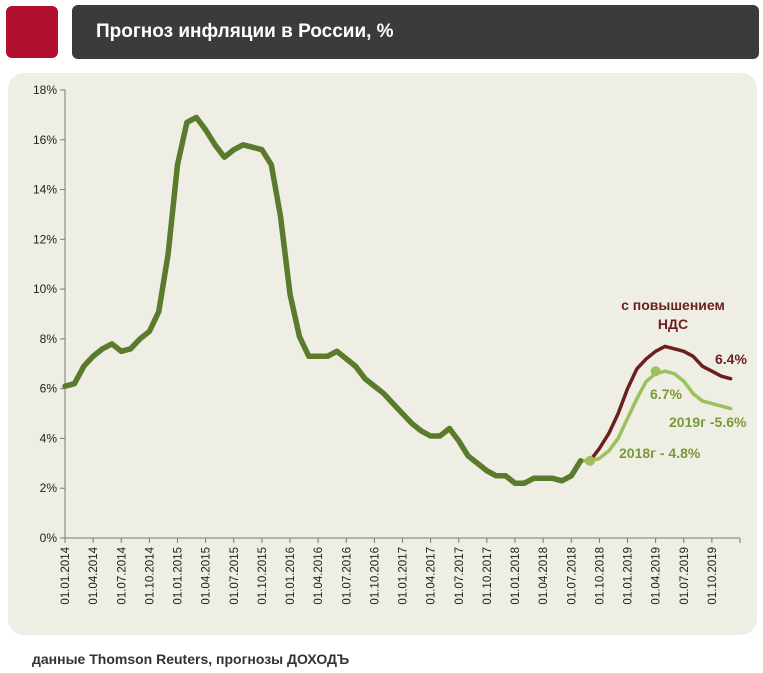  What do you see at coordinates (49, 389) in the screenshot?
I see `y-tick-label: 6%` at bounding box center [49, 389].